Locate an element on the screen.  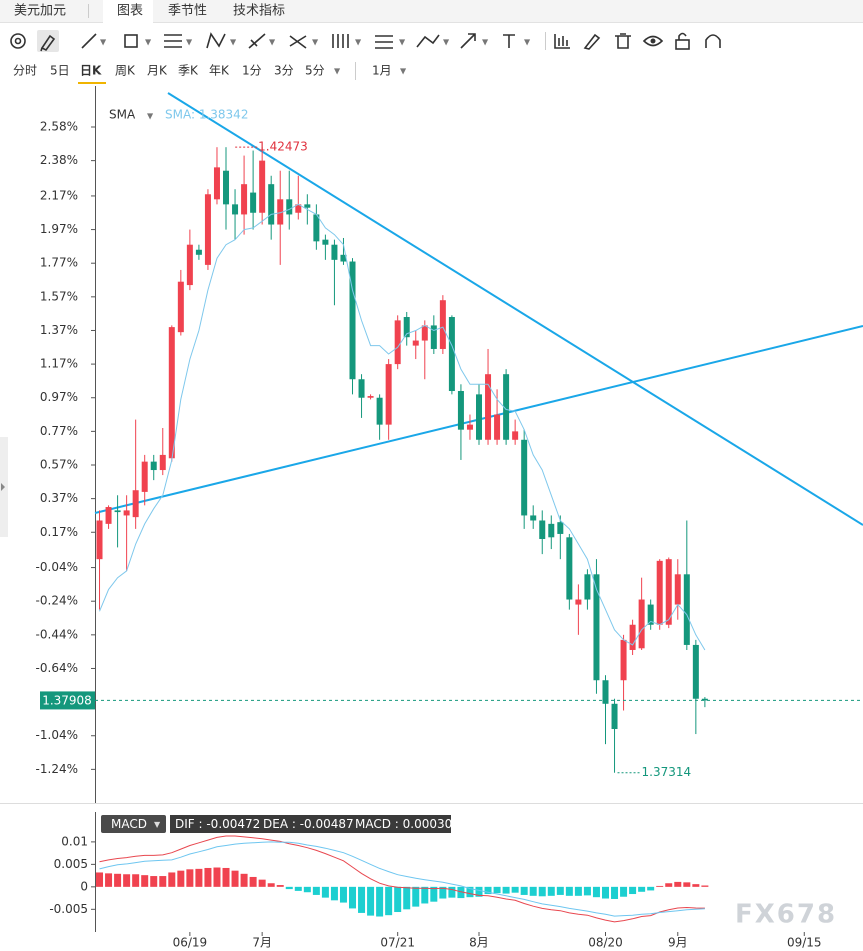
timeframe: 5分 is located at coordinates (315, 71).